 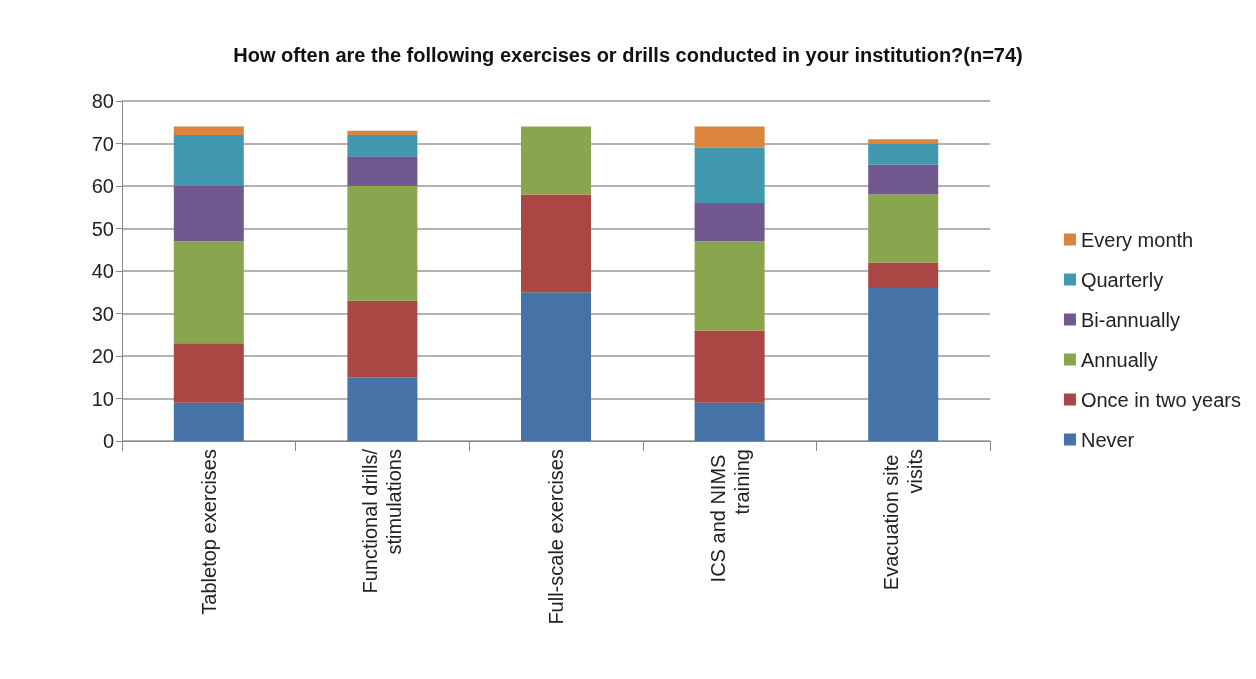 What do you see at coordinates (208, 532) in the screenshot?
I see `x-tick-label: Tabletop exercises` at bounding box center [208, 532].